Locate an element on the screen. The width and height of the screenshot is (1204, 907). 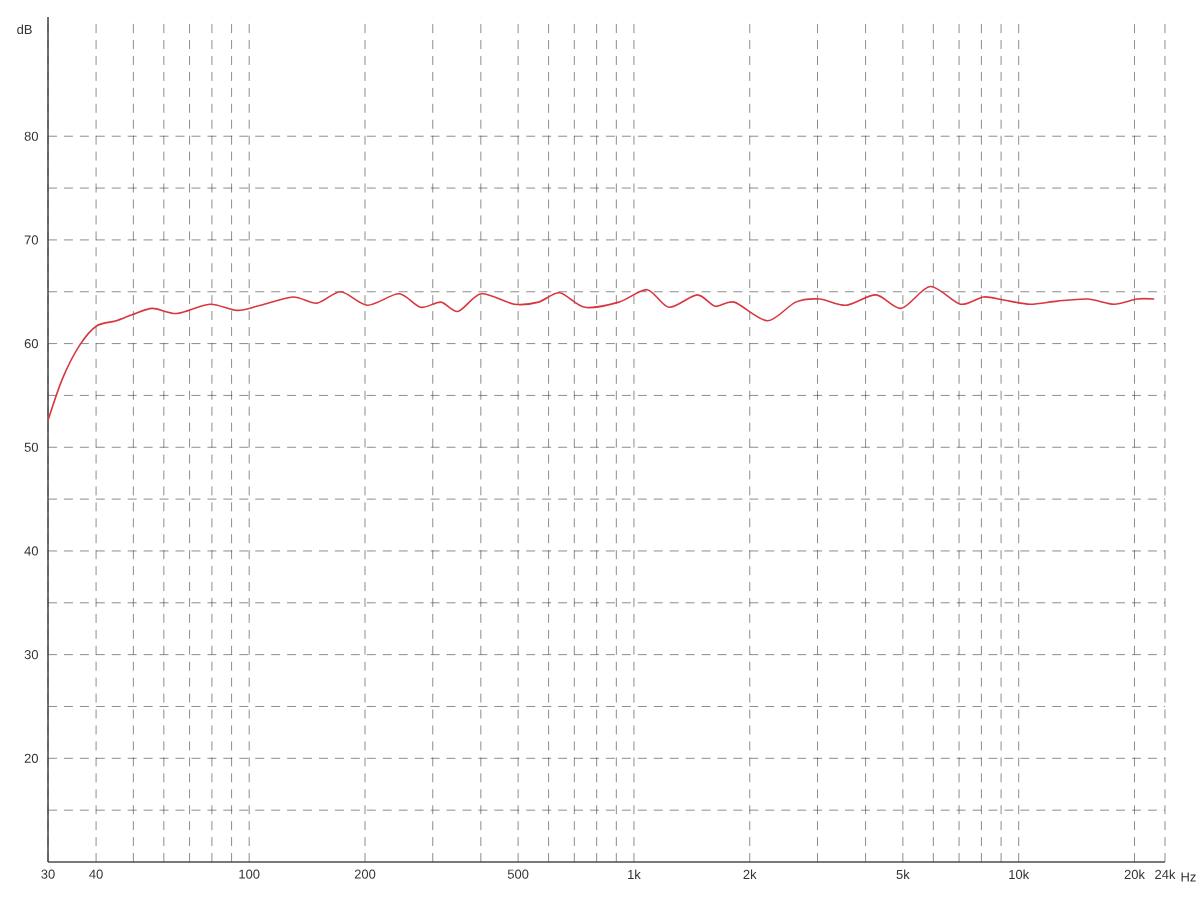
x-tick-label: 5k is located at coordinates (903, 874).